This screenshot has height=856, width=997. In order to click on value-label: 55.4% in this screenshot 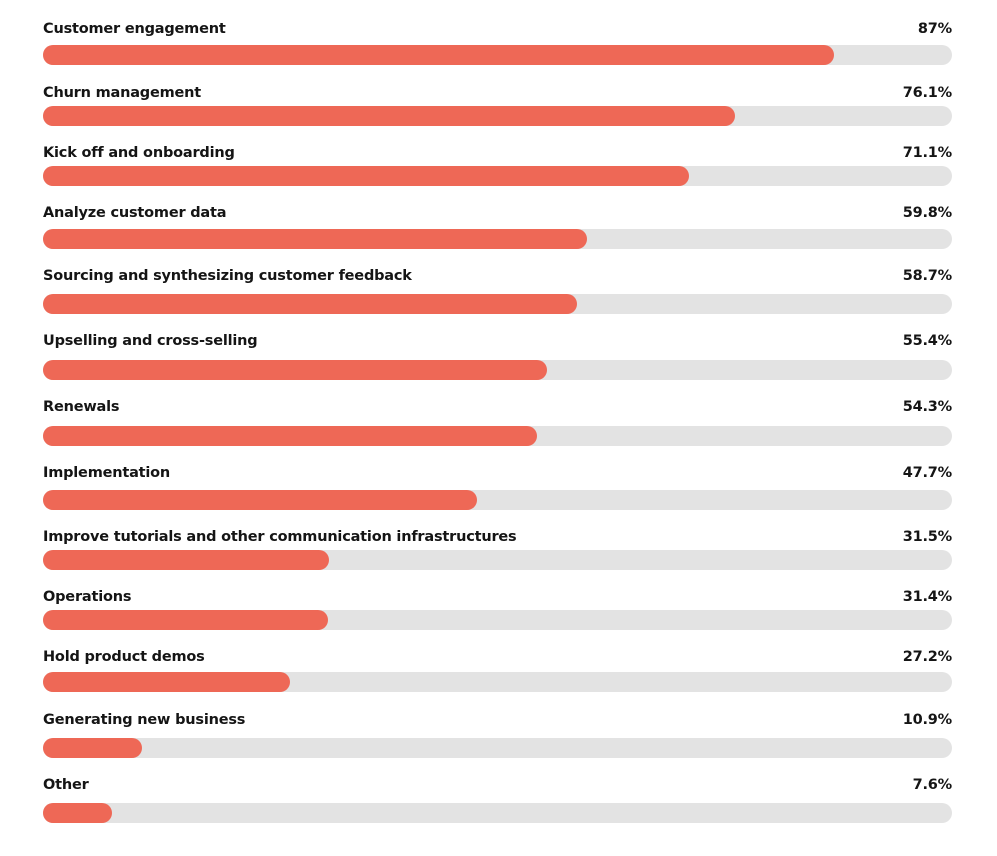, I will do `click(927, 341)`.